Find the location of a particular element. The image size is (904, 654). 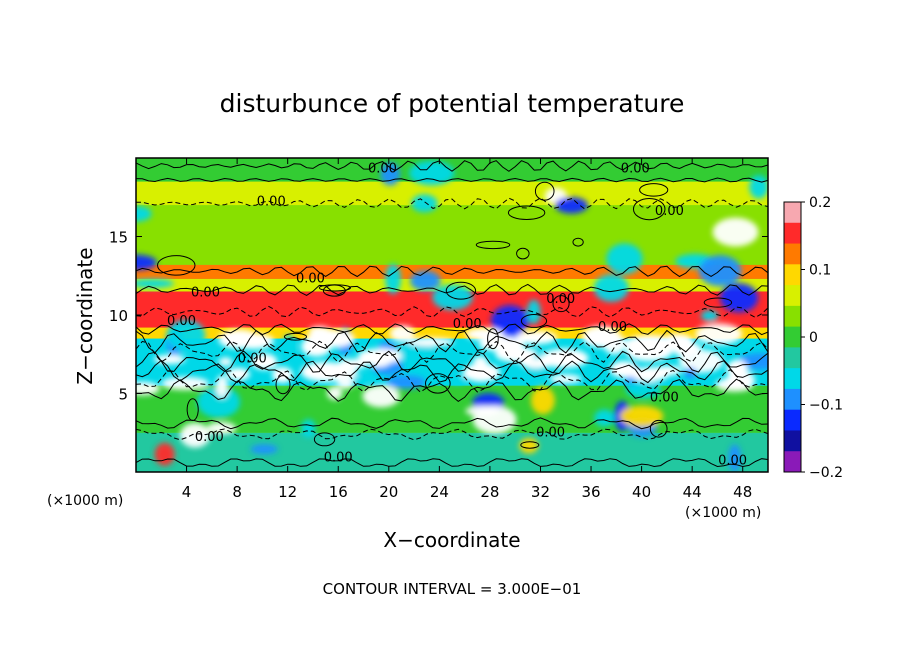

x-axis-label: X−coordinate is located at coordinates (451, 540).